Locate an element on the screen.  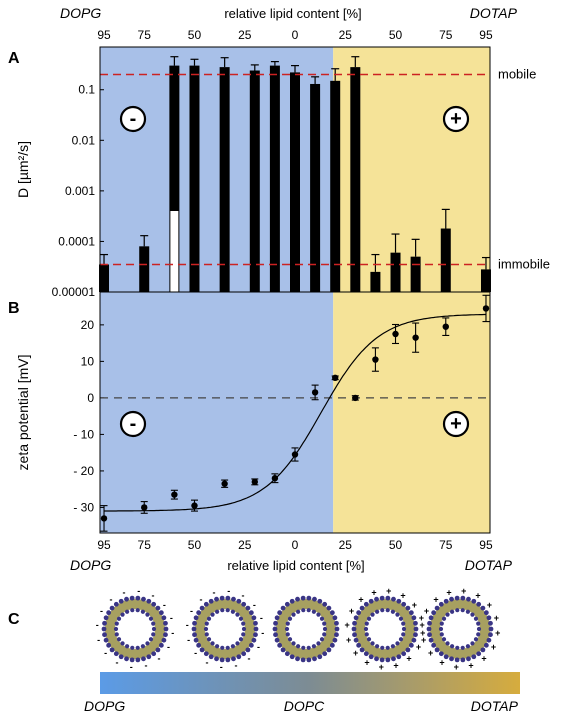
gradient-mid-label: DOPC is located at coordinates (304, 706).